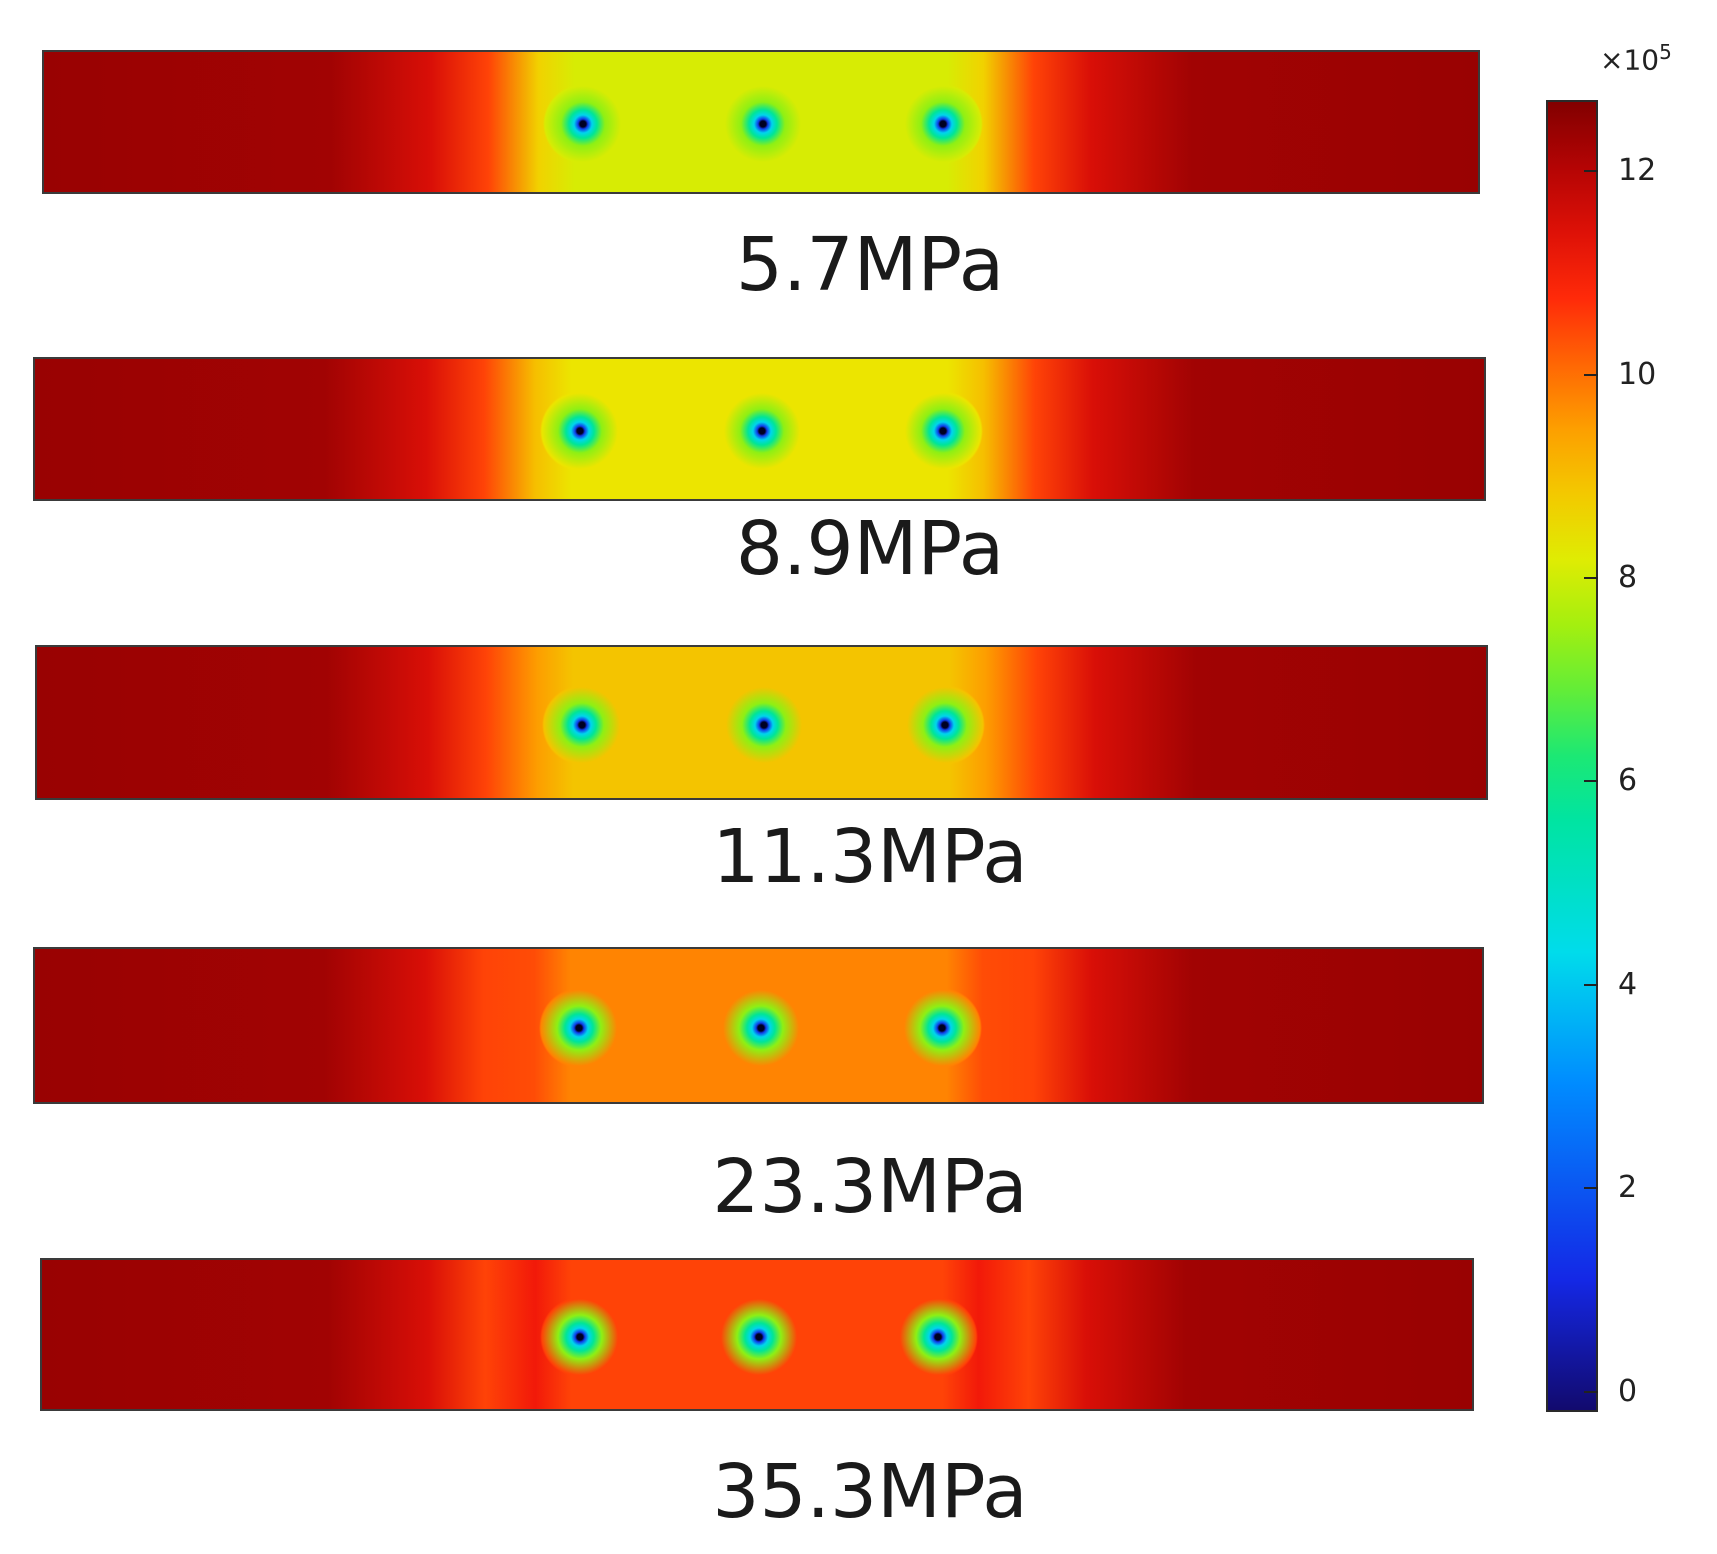 The height and width of the screenshot is (1554, 1717). I want to click on panel-caption: 8.9MPa, so click(870, 549).